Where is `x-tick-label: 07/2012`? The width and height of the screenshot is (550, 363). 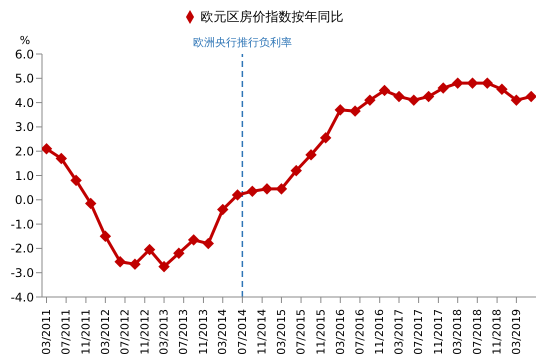
x-tick-label: 07/2012 is located at coordinates (125, 332).